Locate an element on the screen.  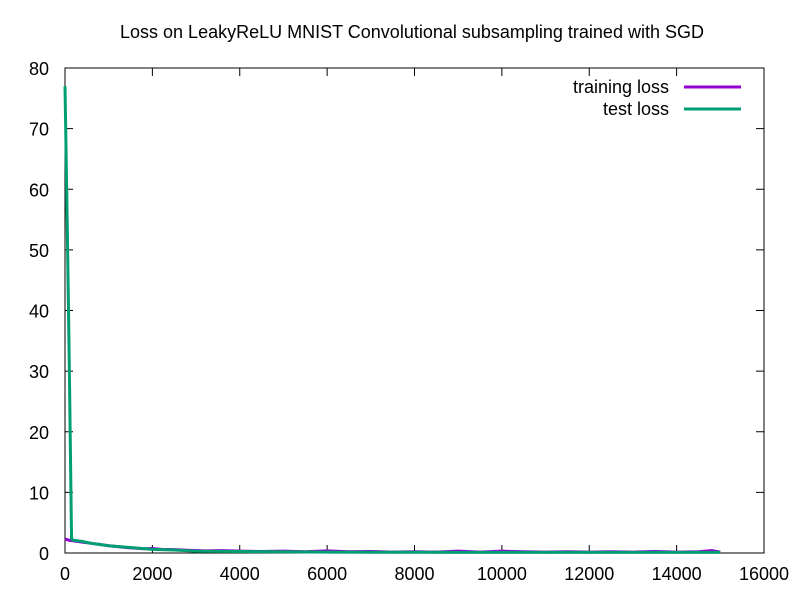
y-tick-label: 50 is located at coordinates (39, 251).